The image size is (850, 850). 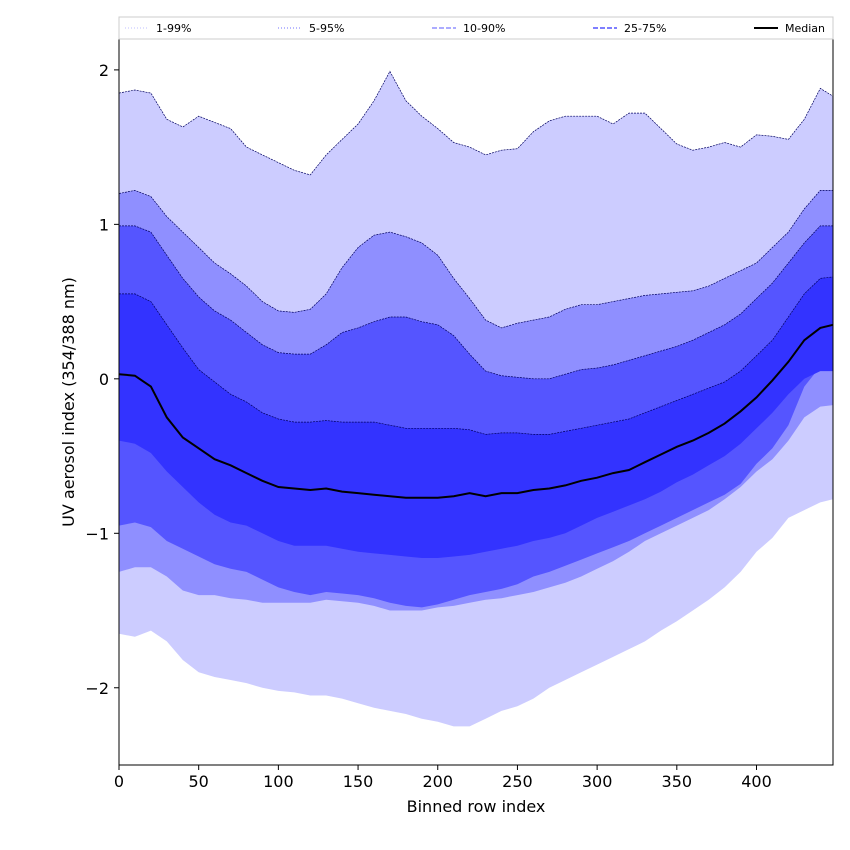 I want to click on legend-label: Median, so click(x=805, y=28).